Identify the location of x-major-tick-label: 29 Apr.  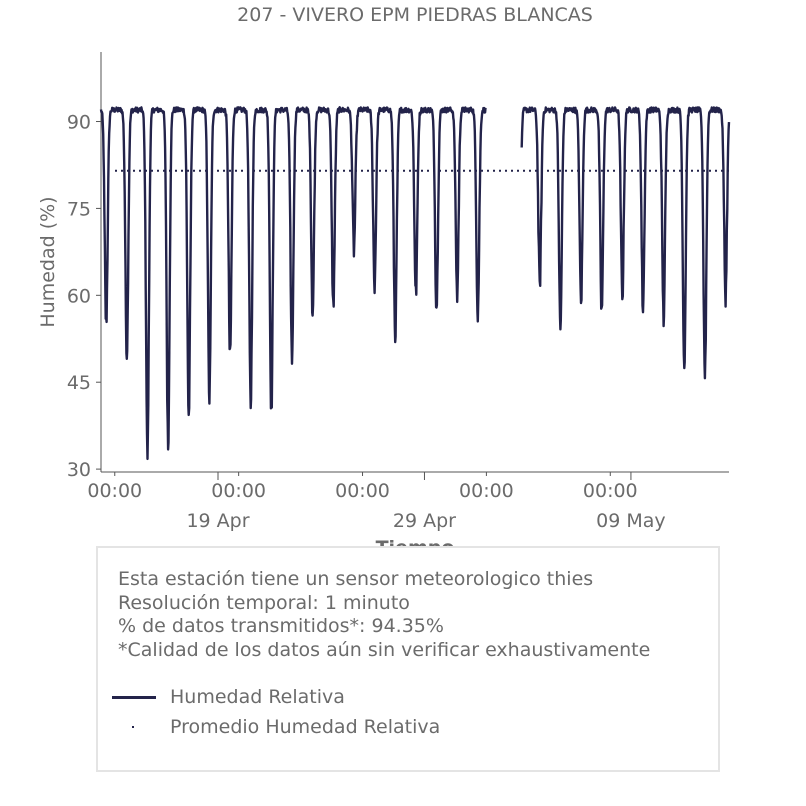
(424, 521).